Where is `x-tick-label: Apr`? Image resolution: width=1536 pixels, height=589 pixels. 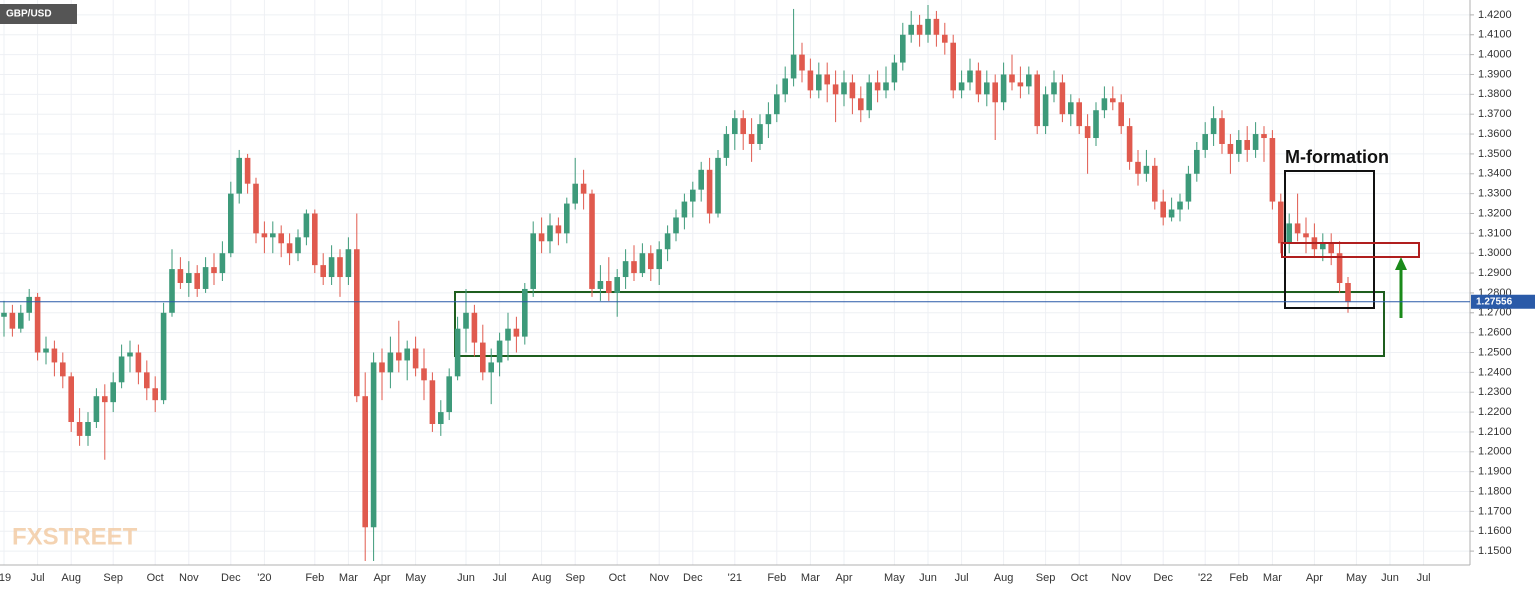 x-tick-label: Apr is located at coordinates (381, 578).